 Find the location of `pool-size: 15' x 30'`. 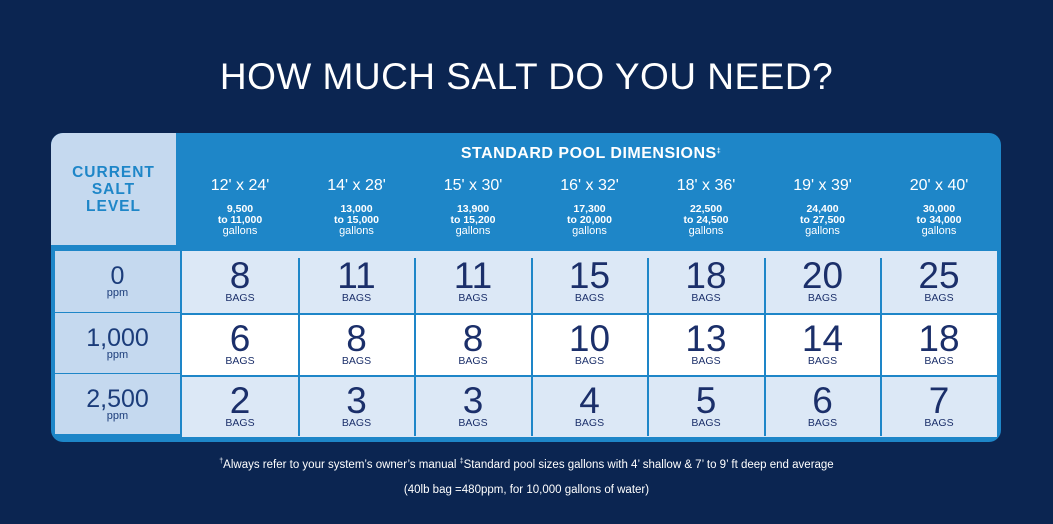

pool-size: 15' x 30' is located at coordinates (473, 185).